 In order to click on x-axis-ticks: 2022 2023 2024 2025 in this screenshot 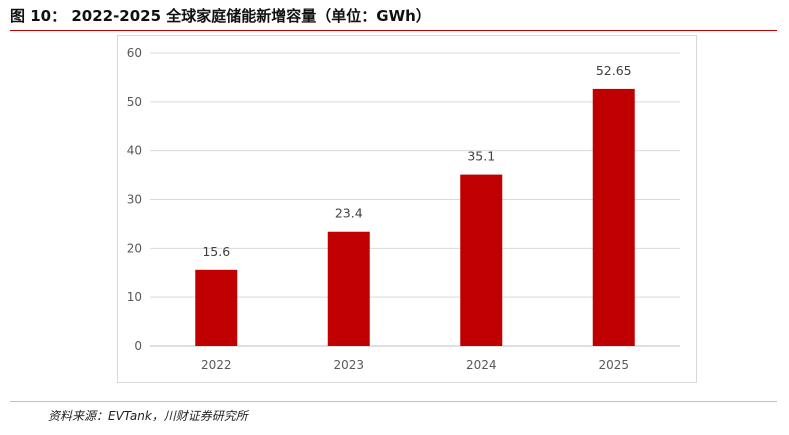, I will do `click(415, 365)`.